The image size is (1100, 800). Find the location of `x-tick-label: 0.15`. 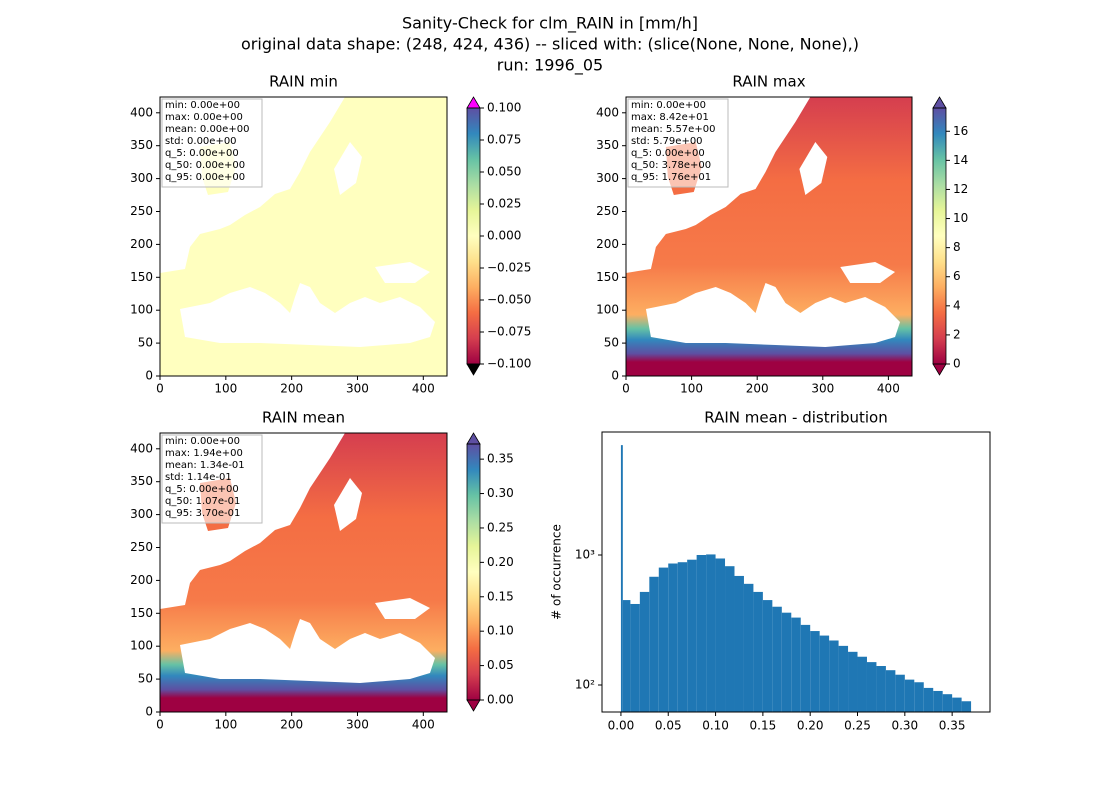

x-tick-label: 0.15 is located at coordinates (763, 726).